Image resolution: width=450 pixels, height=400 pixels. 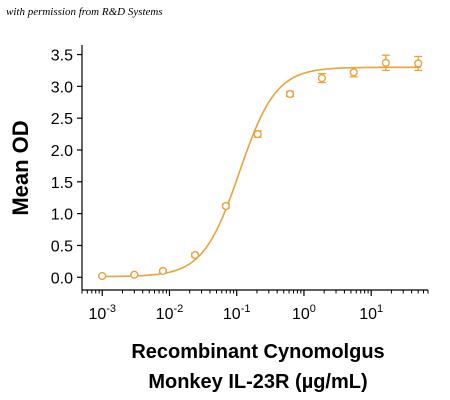 I want to click on y-tick-label: 0.5, so click(x=62, y=246).